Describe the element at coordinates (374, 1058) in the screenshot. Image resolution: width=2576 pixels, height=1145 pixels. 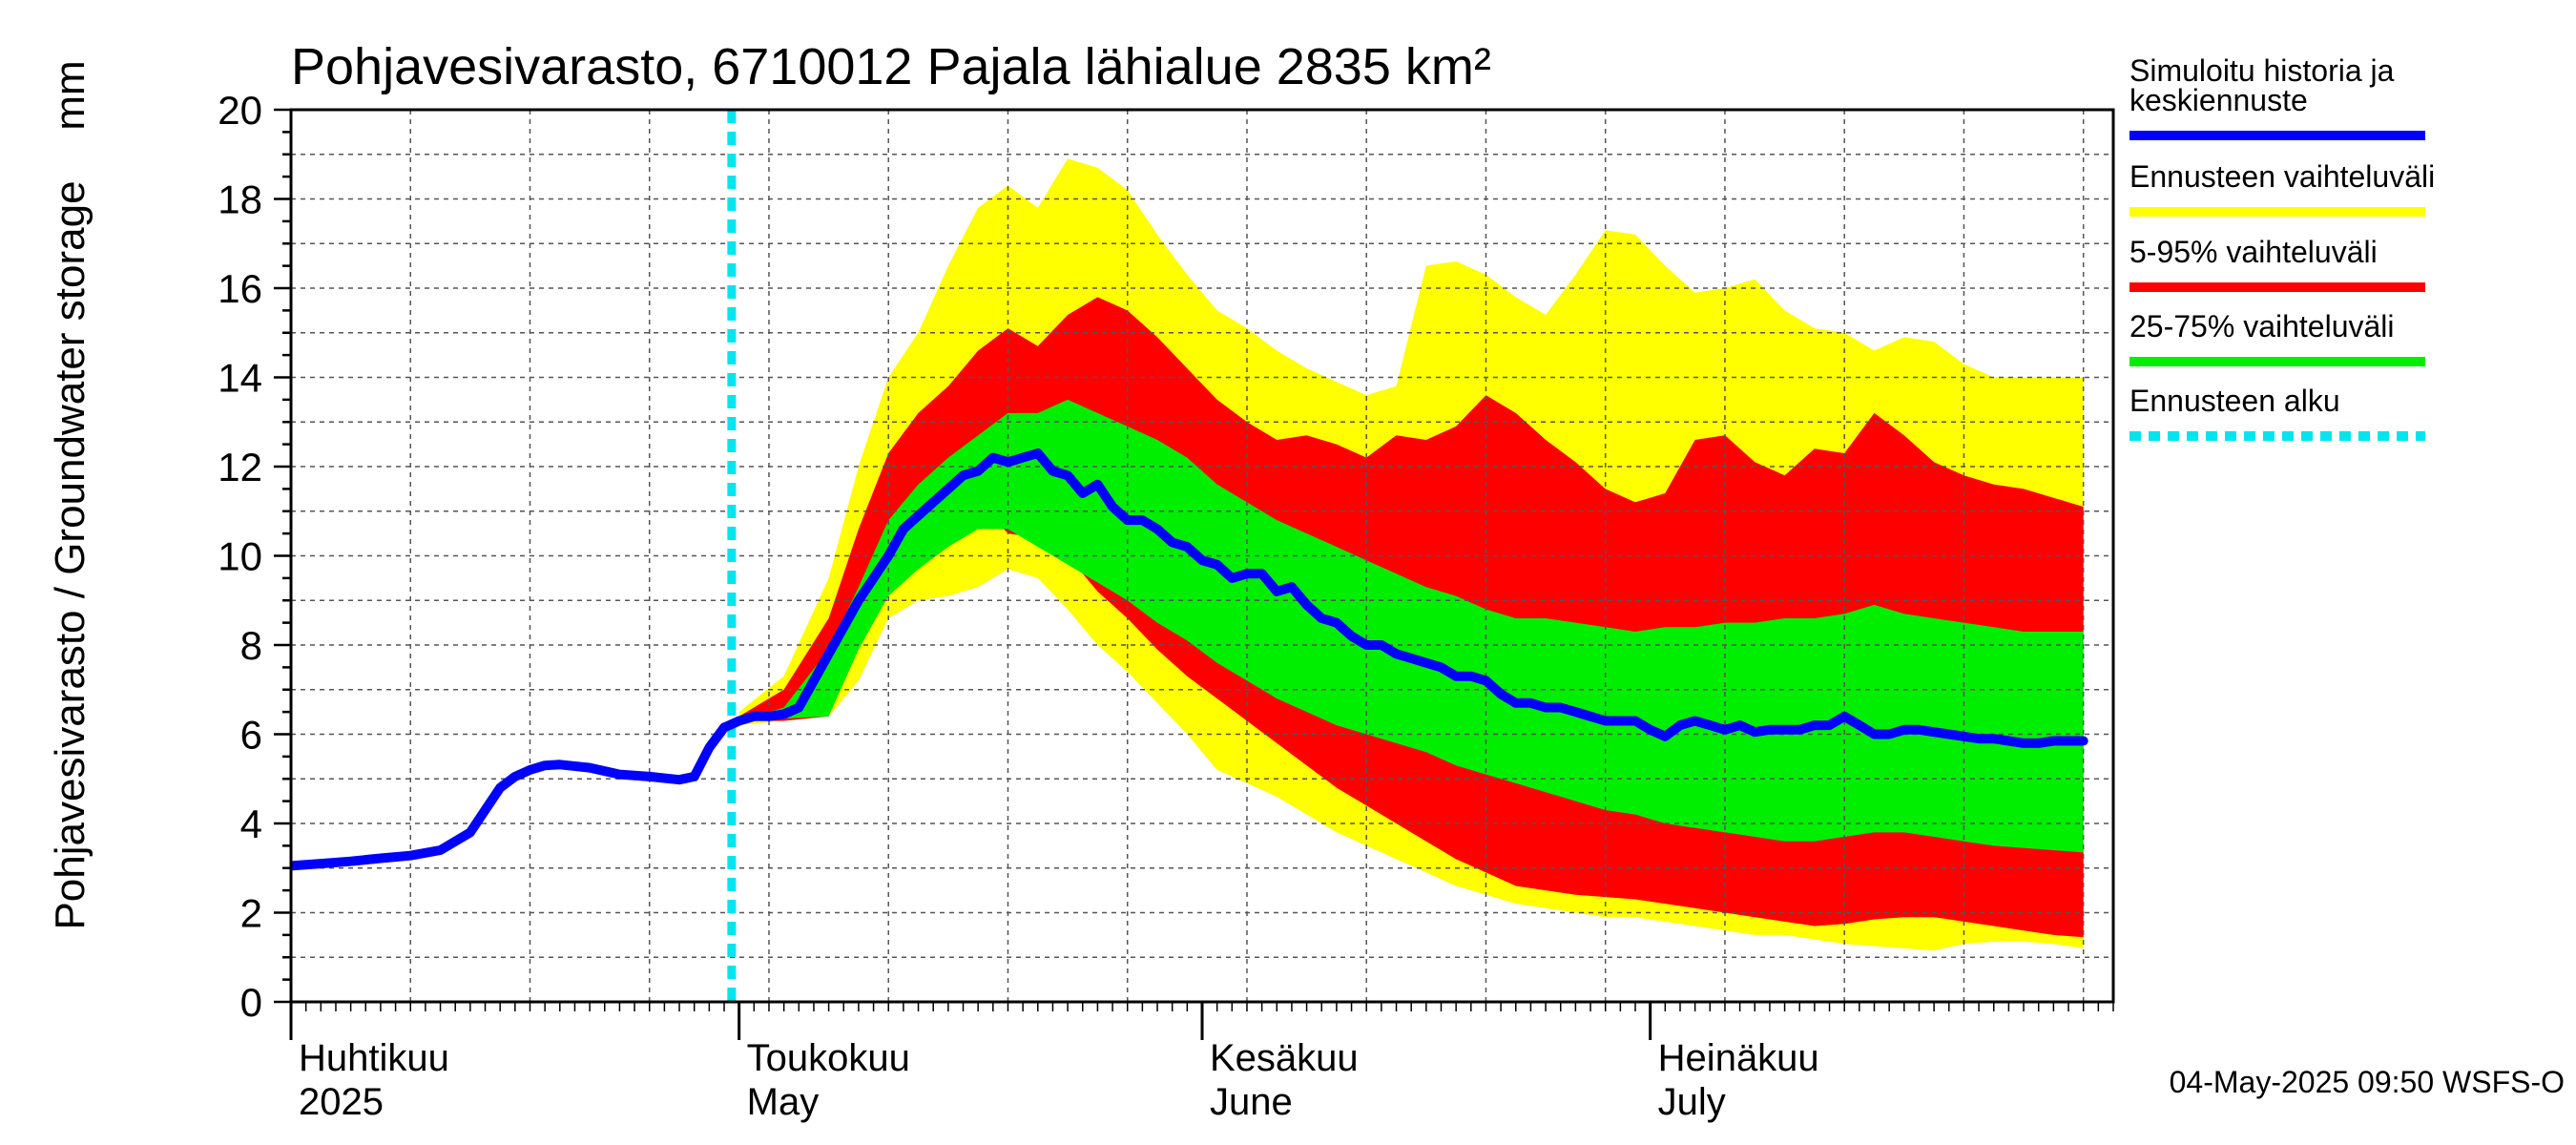
I see `month-label-fi: Huhtikuu` at that location.